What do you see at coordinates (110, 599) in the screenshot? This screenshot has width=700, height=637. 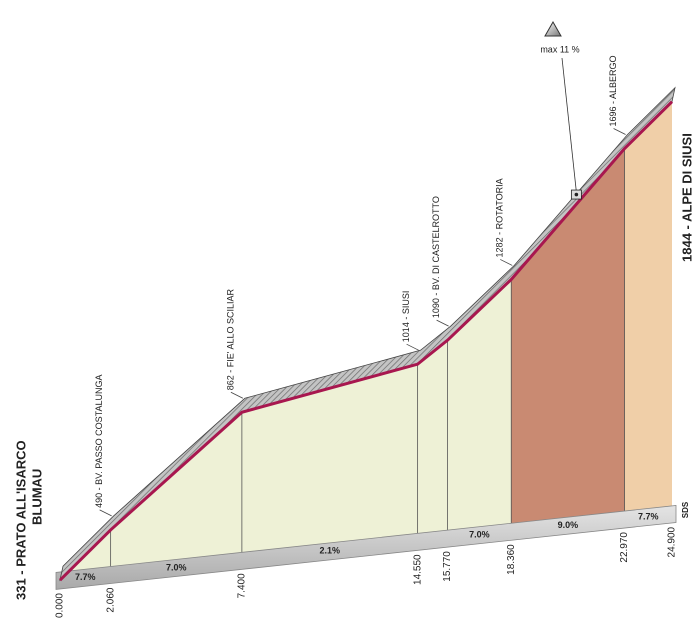 I see `x-tick-label: 2.060` at bounding box center [110, 599].